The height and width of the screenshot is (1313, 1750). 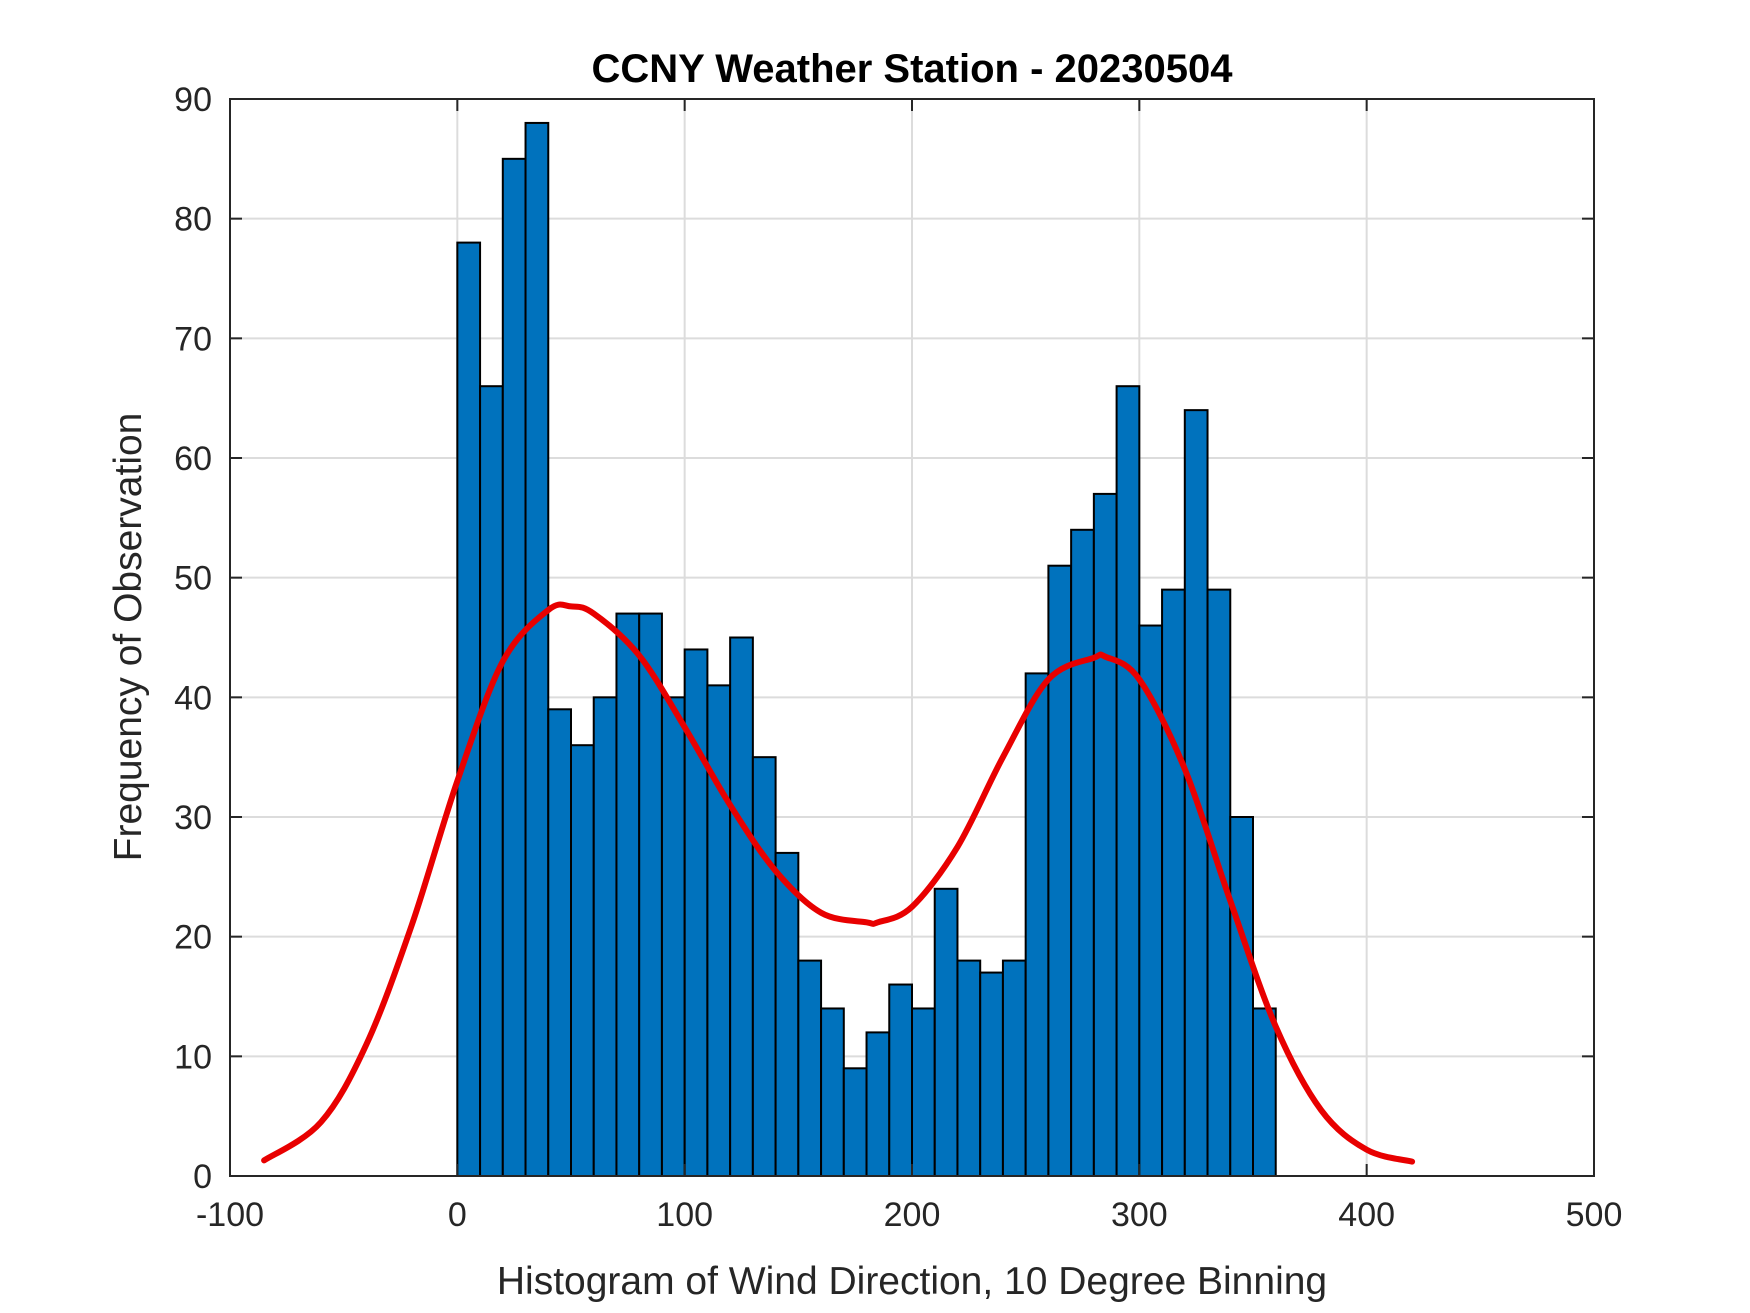 What do you see at coordinates (1594, 1215) in the screenshot?
I see `x-tick-label: 500` at bounding box center [1594, 1215].